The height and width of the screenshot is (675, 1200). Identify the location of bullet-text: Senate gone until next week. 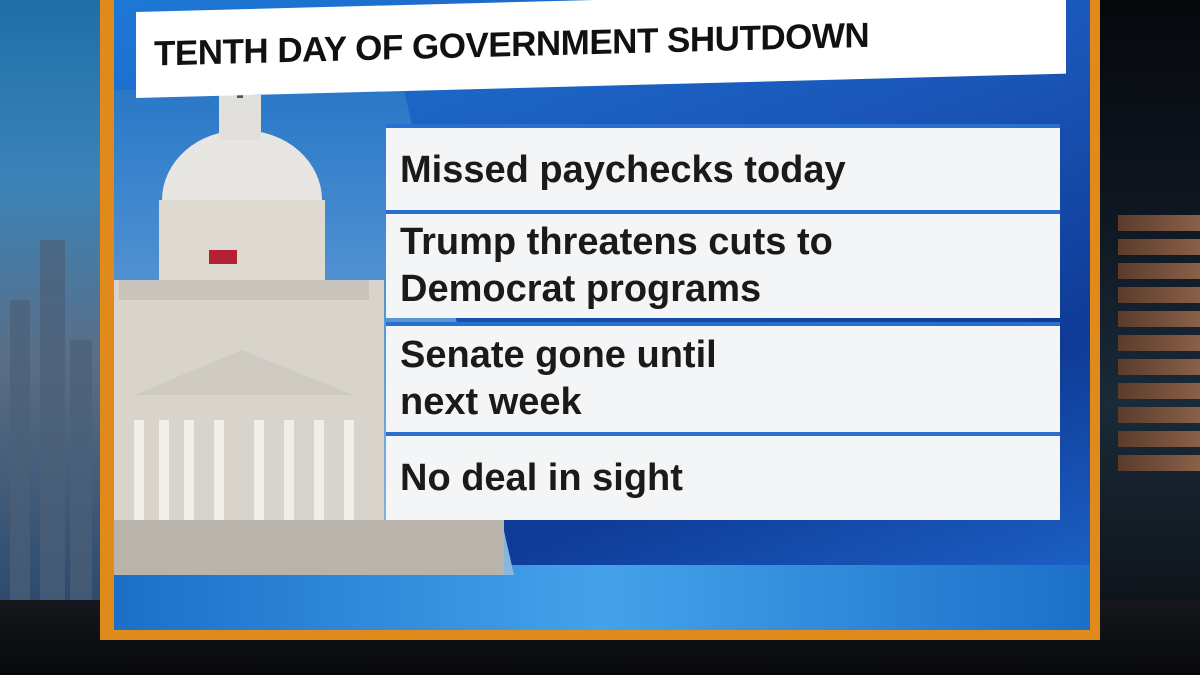
(558, 378).